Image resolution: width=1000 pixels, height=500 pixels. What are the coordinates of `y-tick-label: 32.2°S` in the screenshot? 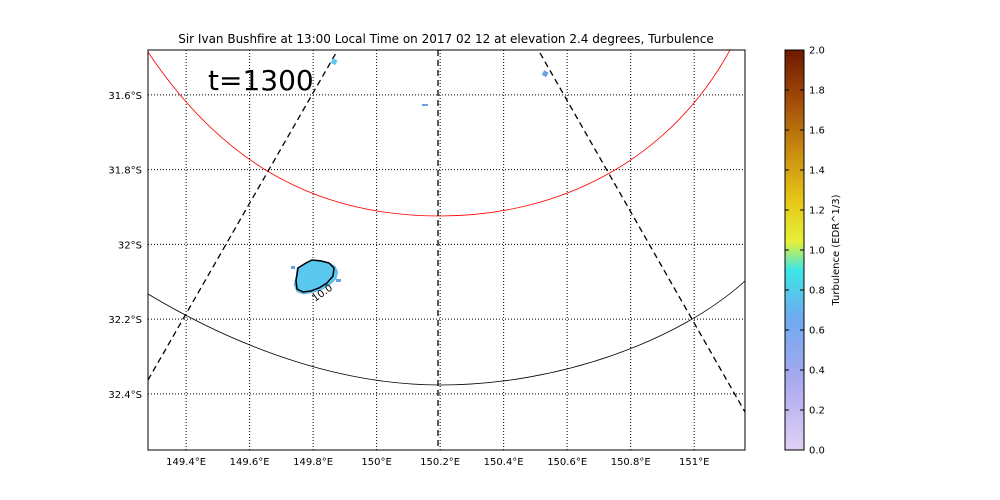 It's located at (125, 320).